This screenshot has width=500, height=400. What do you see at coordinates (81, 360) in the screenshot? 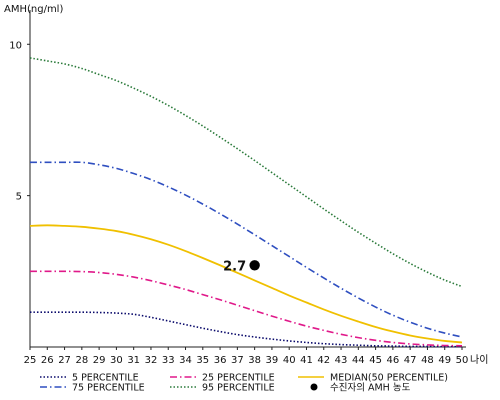
I see `x-tick-label: 28` at bounding box center [81, 360].